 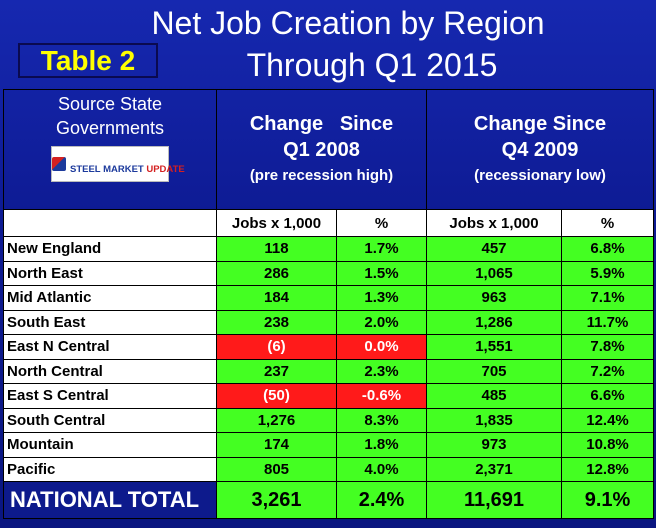 I want to click on region-label: New England, so click(x=110, y=249).